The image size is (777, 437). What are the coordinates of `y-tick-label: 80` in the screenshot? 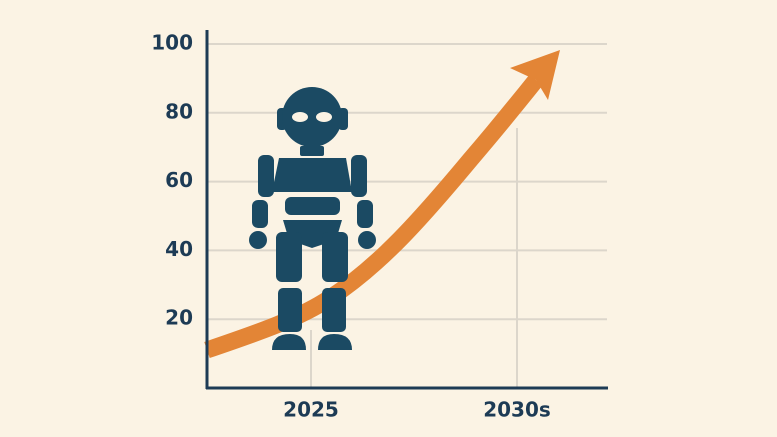 It's located at (179, 111).